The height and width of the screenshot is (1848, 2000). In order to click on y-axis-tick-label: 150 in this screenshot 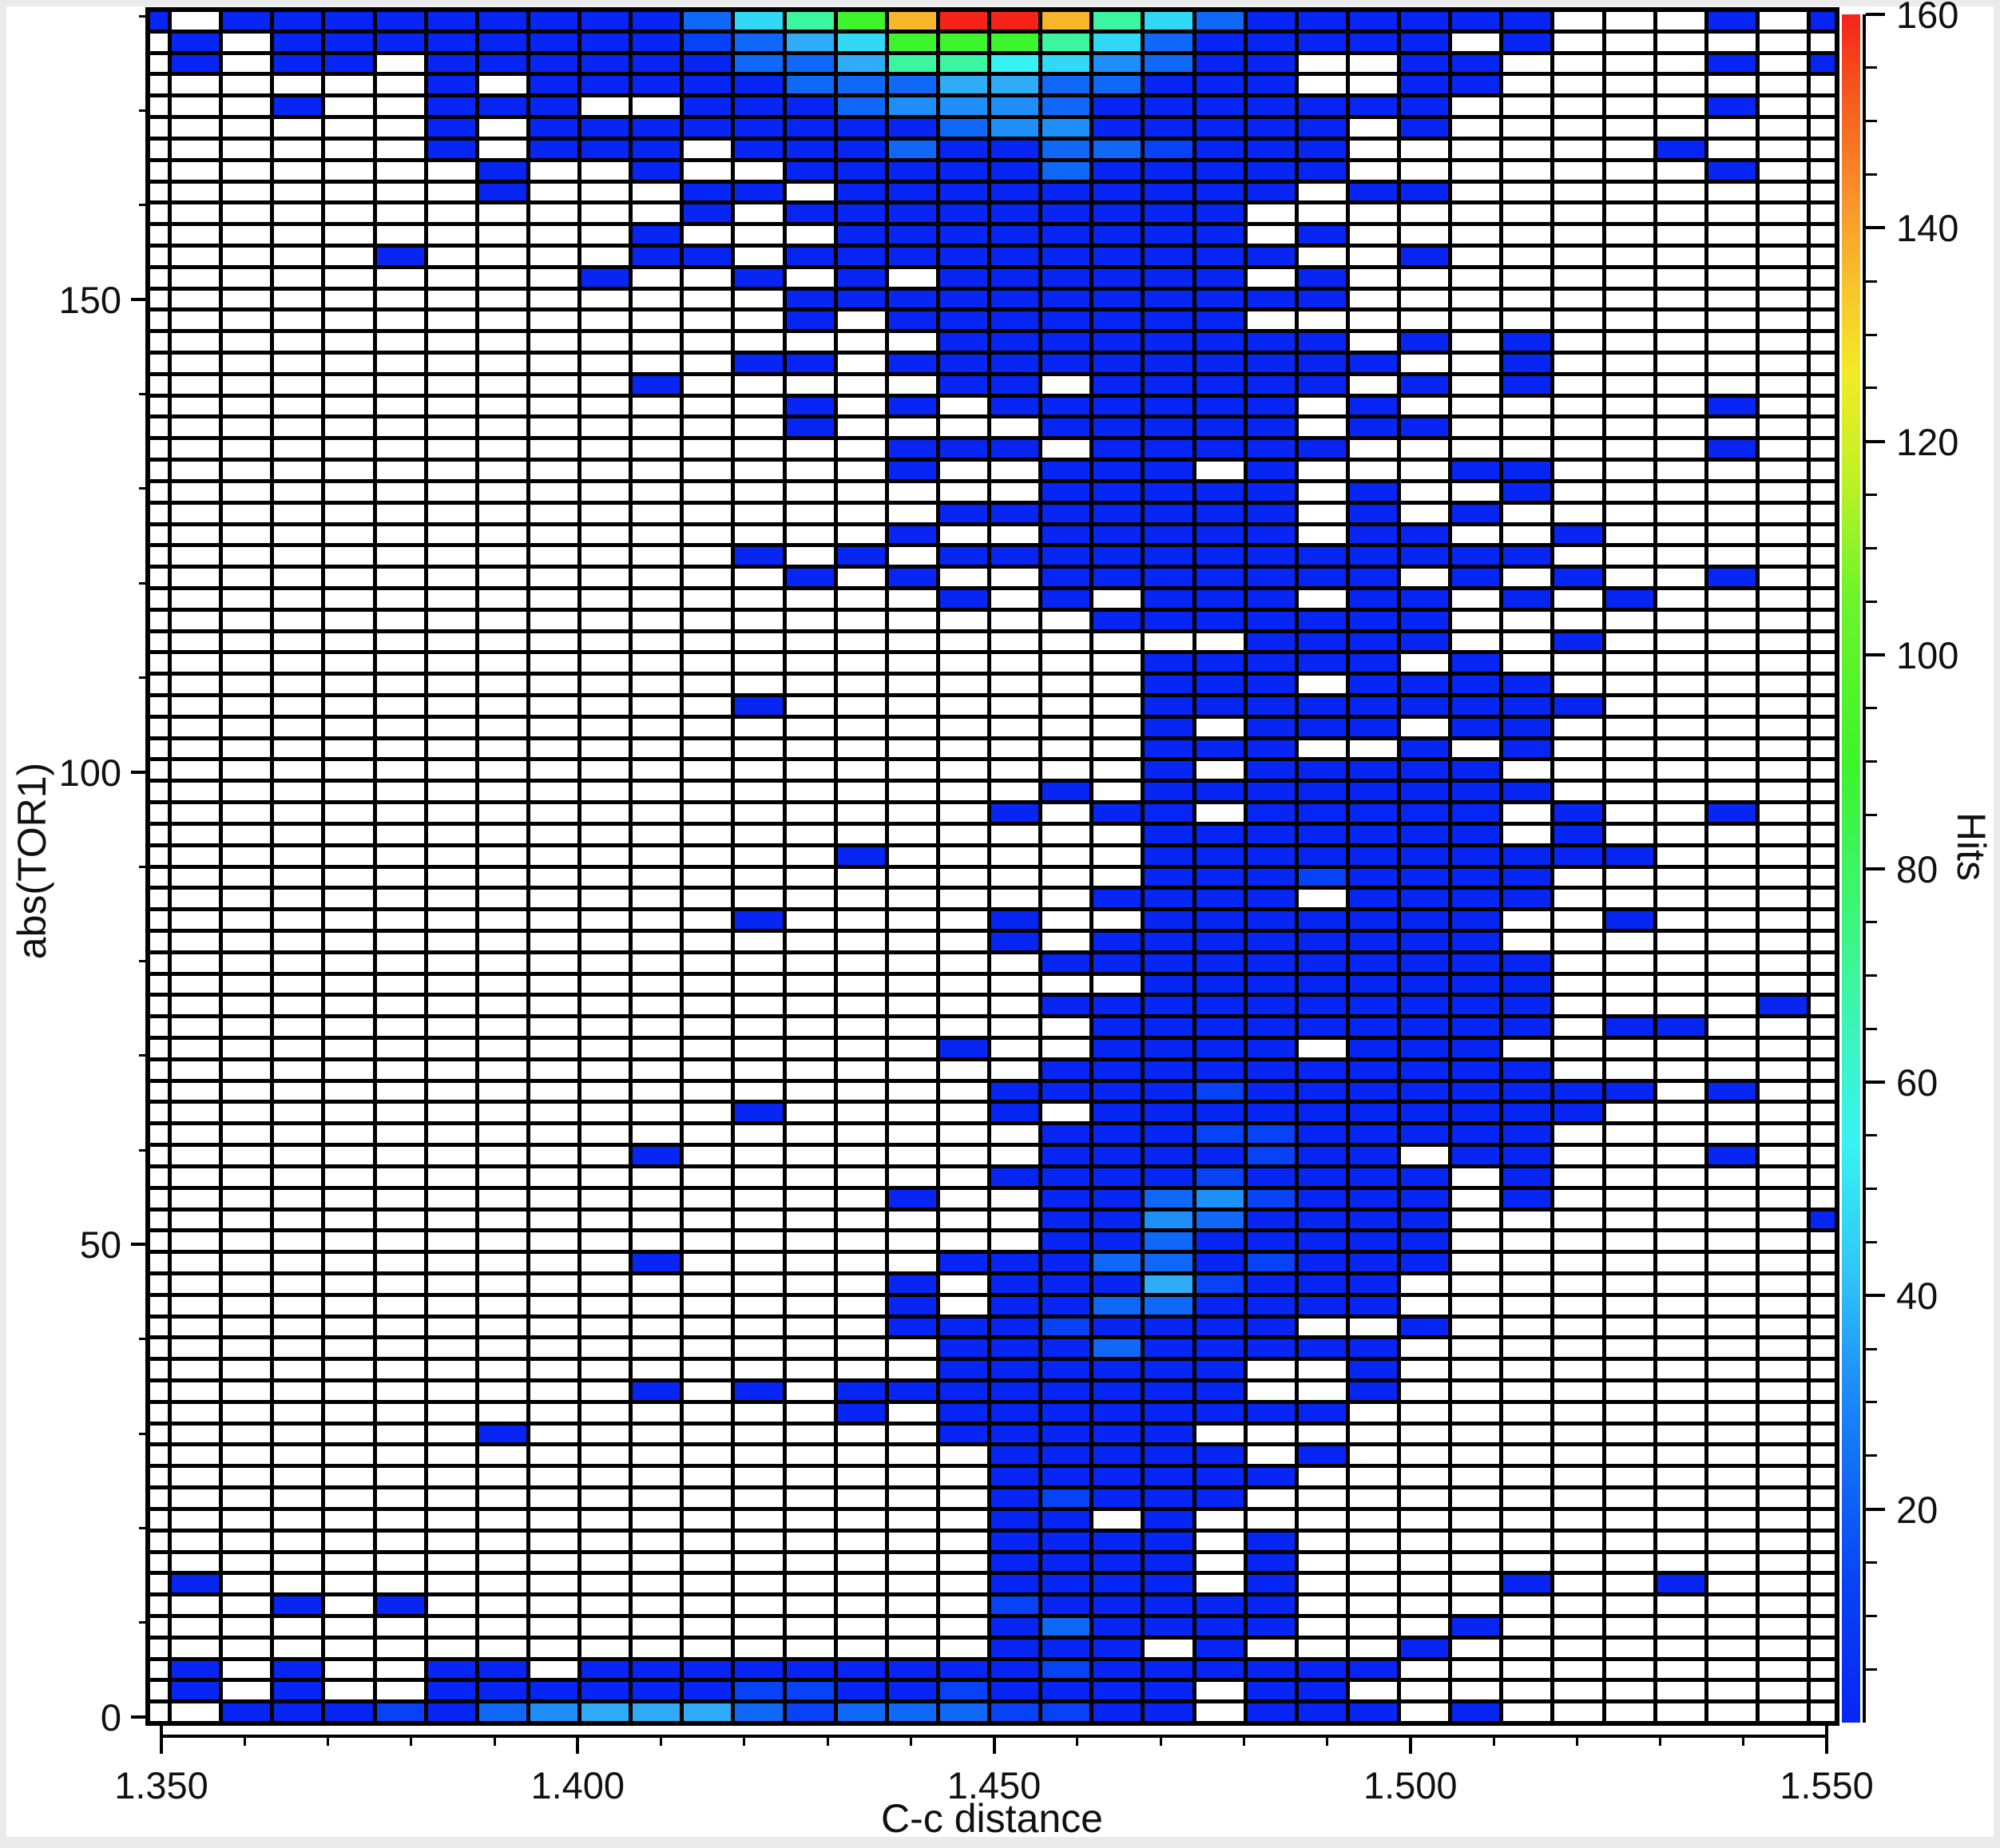, I will do `click(90, 300)`.